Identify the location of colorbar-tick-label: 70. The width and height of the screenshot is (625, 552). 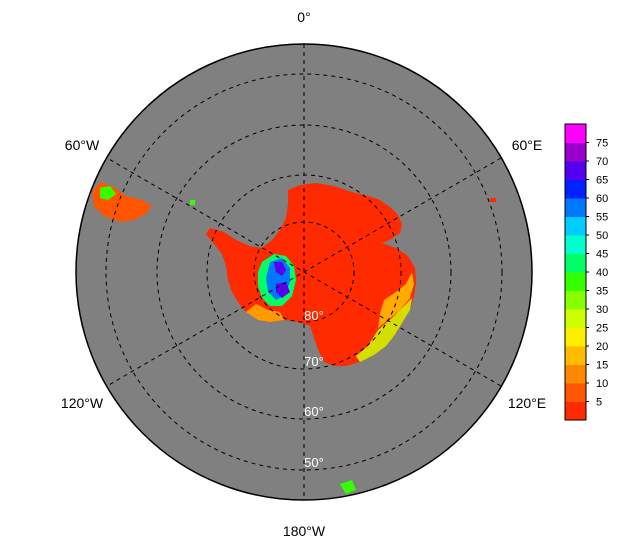
(602, 162).